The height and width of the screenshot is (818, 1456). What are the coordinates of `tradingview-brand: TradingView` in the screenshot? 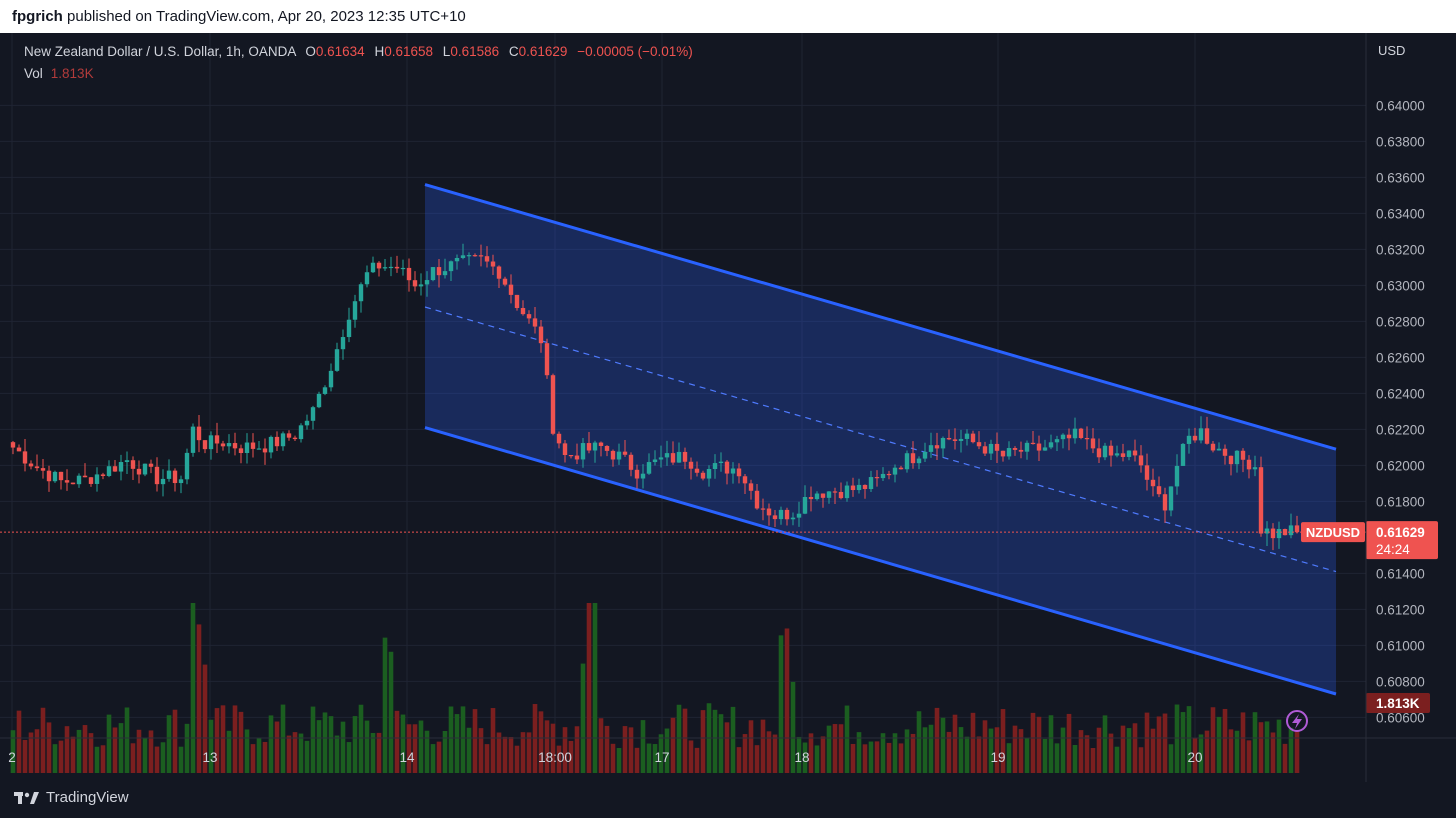 It's located at (71, 797).